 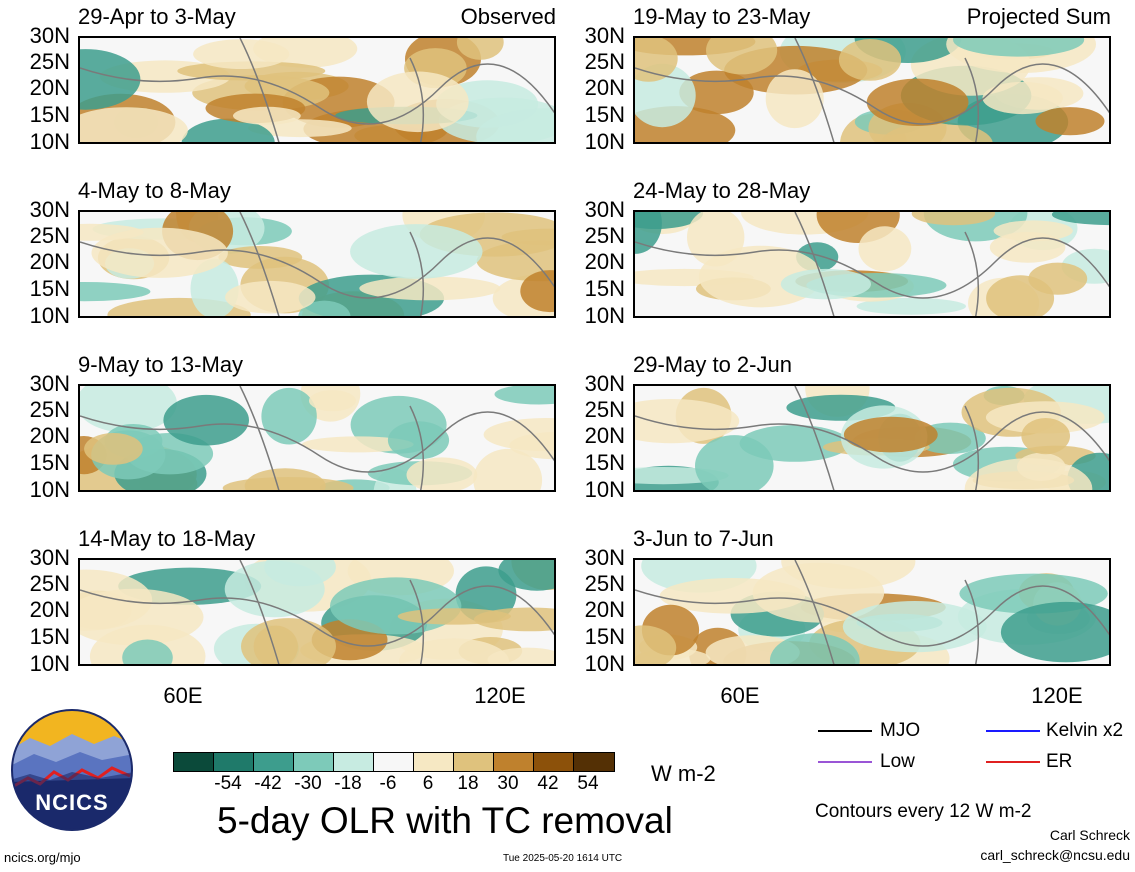 What do you see at coordinates (563, 858) in the screenshot?
I see `footer-timestamp: Tue 2025-05-20 1614 UTC` at bounding box center [563, 858].